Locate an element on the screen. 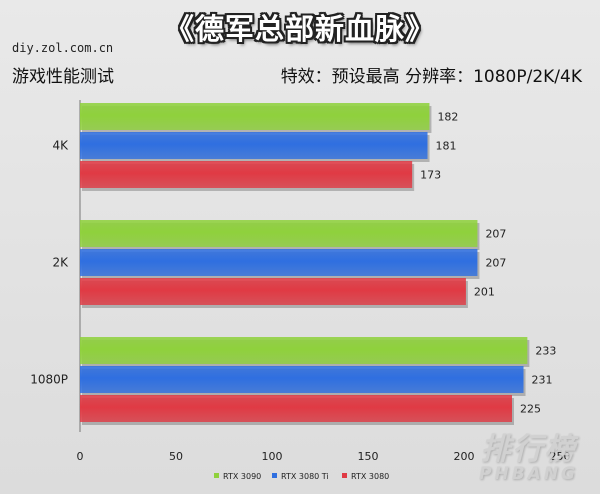 Image resolution: width=600 pixels, height=494 pixels. legend-label: RTX 3090 is located at coordinates (242, 476).